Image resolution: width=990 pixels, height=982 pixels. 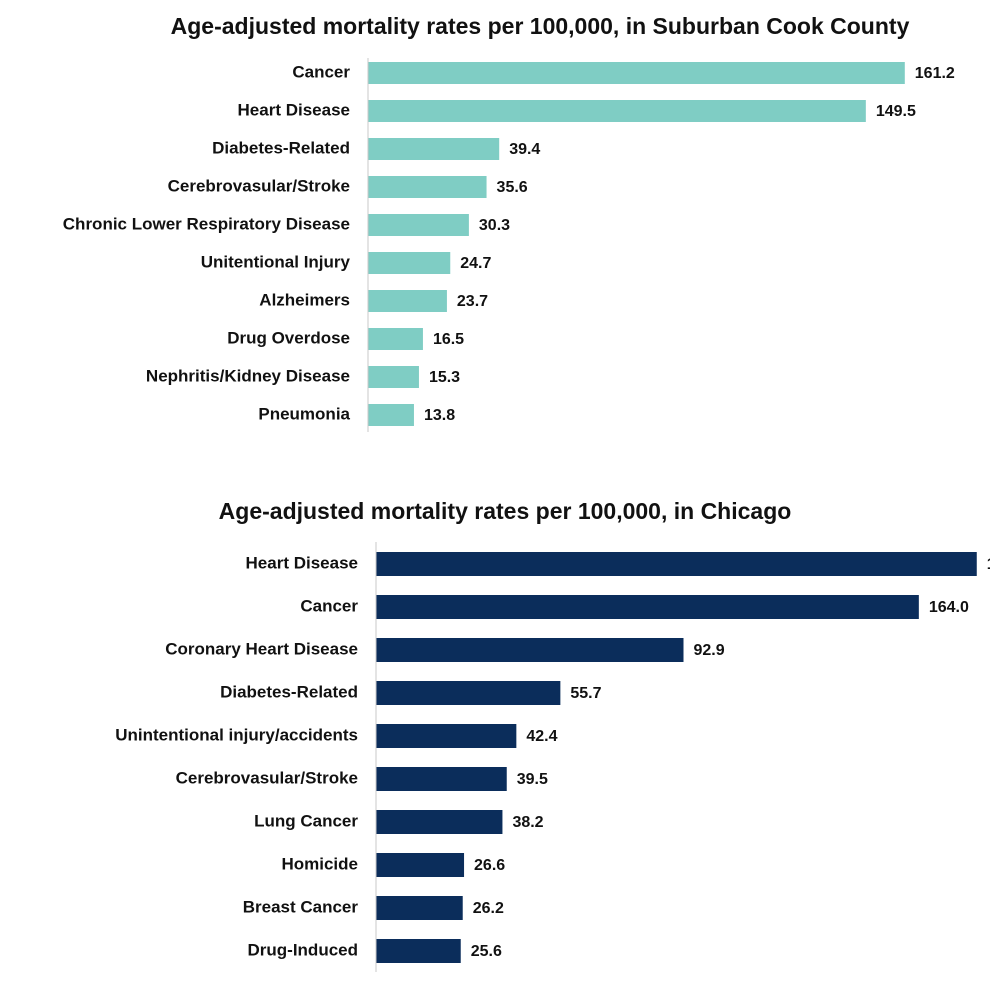 What do you see at coordinates (949, 607) in the screenshot?
I see `value-label: 164.0` at bounding box center [949, 607].